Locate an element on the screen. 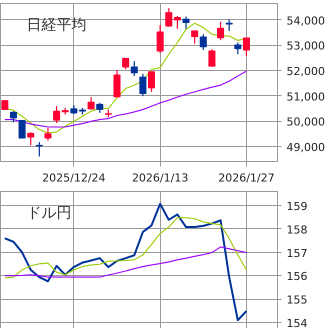 The image size is (334, 328). y-tick-label: 157 is located at coordinates (297, 253).